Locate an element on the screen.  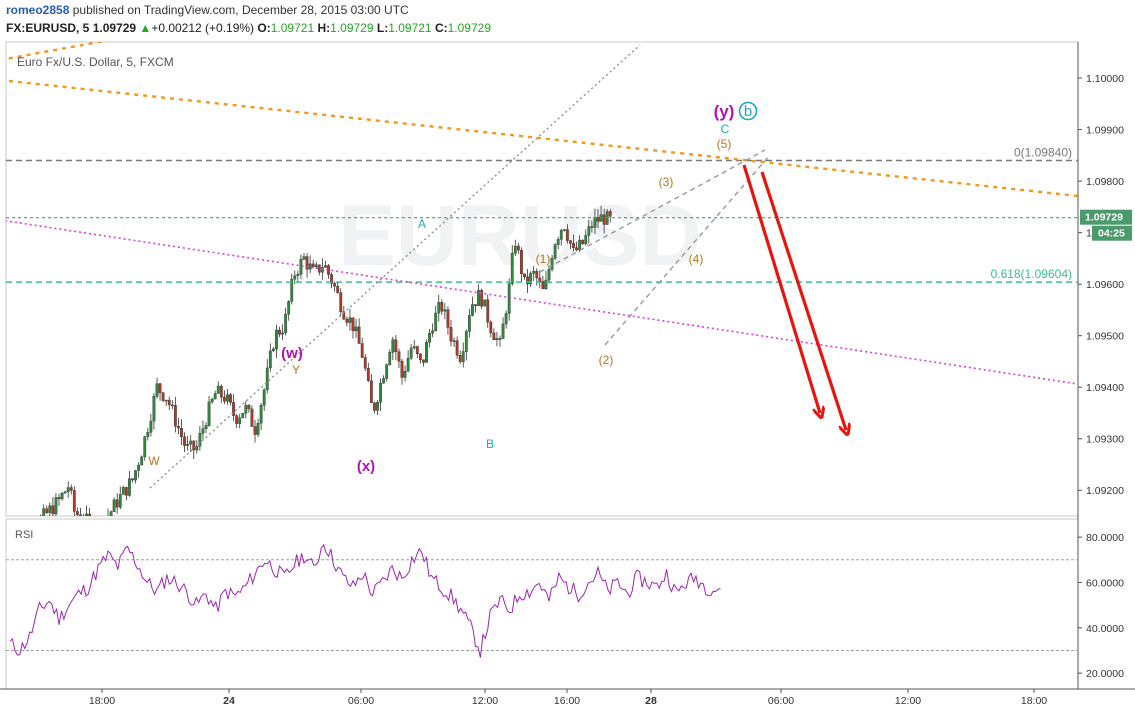
countdown-badge-text: 04:25 is located at coordinates (1111, 234).